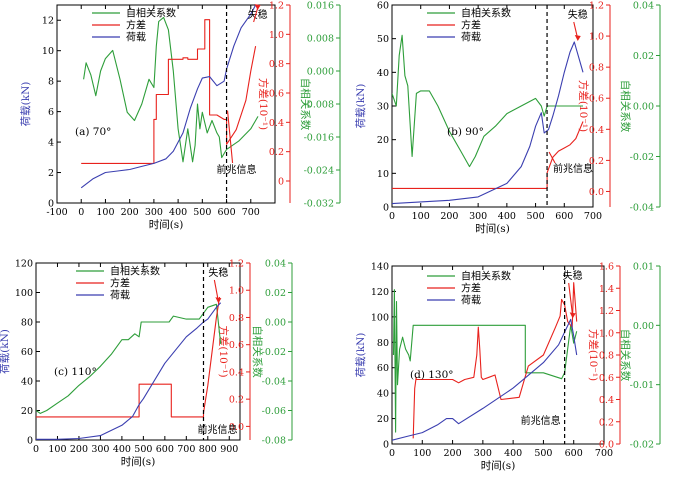 The image size is (700, 503). What do you see at coordinates (237, 169) in the screenshot?
I see `precursor-label-a: 前兆信息` at bounding box center [237, 169].